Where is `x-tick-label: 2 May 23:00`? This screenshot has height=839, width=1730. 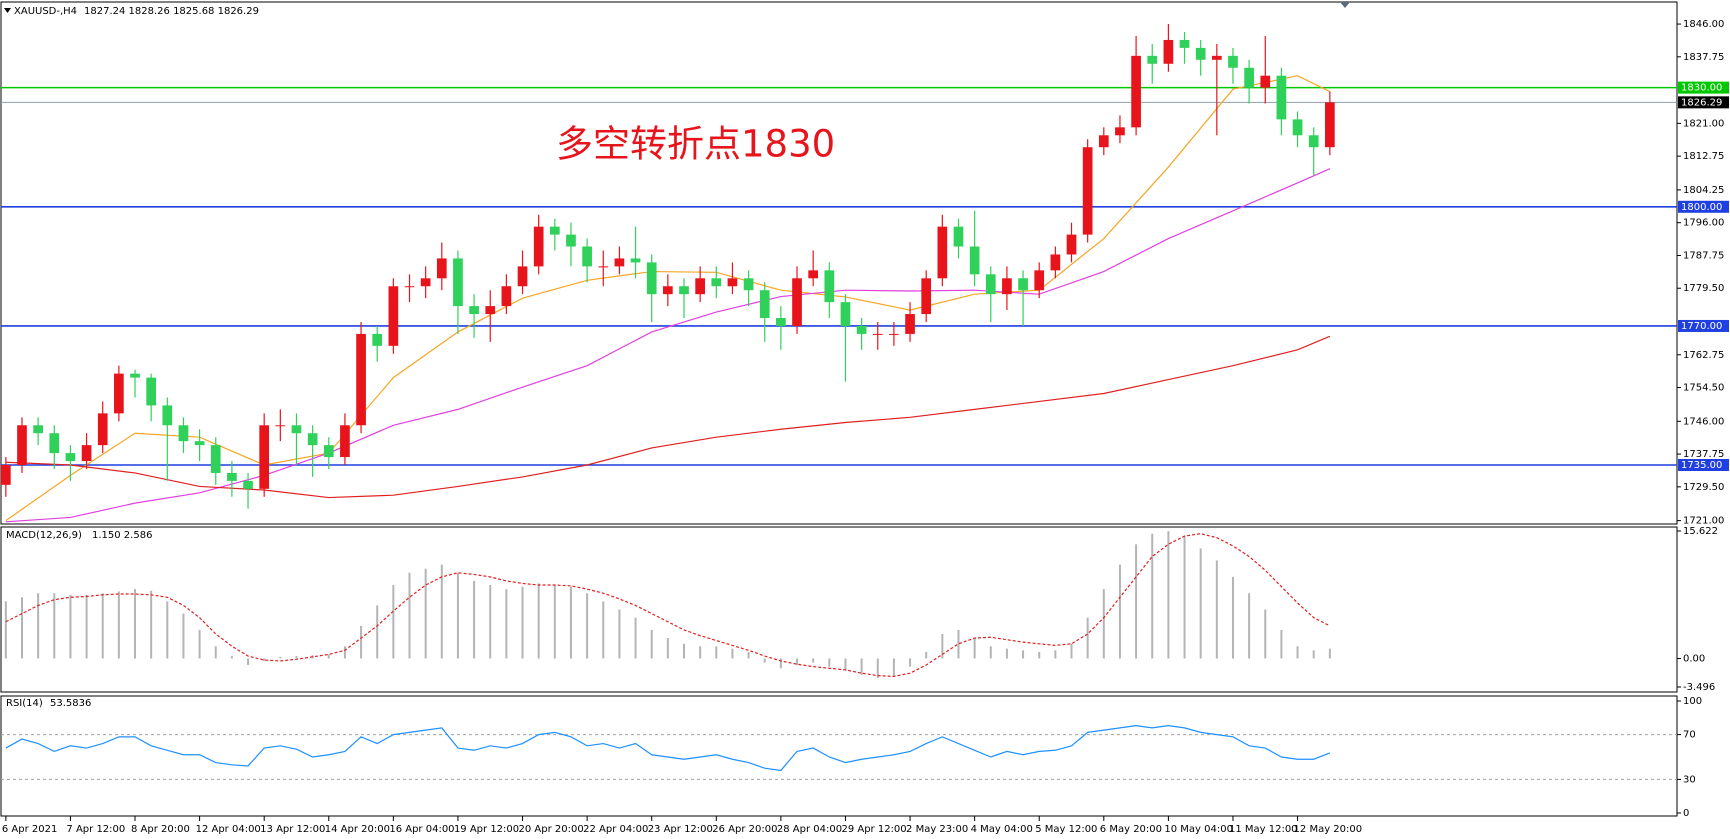
x-tick-label: 2 May 23:00 is located at coordinates (937, 829).